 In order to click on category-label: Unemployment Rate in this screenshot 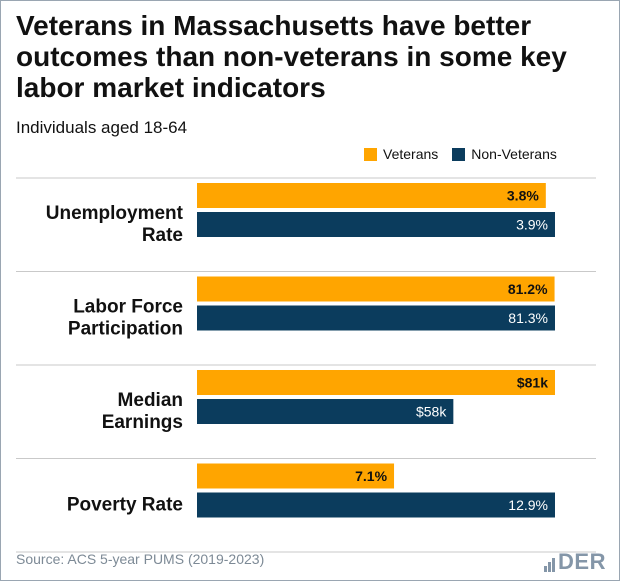, I will do `click(115, 224)`.